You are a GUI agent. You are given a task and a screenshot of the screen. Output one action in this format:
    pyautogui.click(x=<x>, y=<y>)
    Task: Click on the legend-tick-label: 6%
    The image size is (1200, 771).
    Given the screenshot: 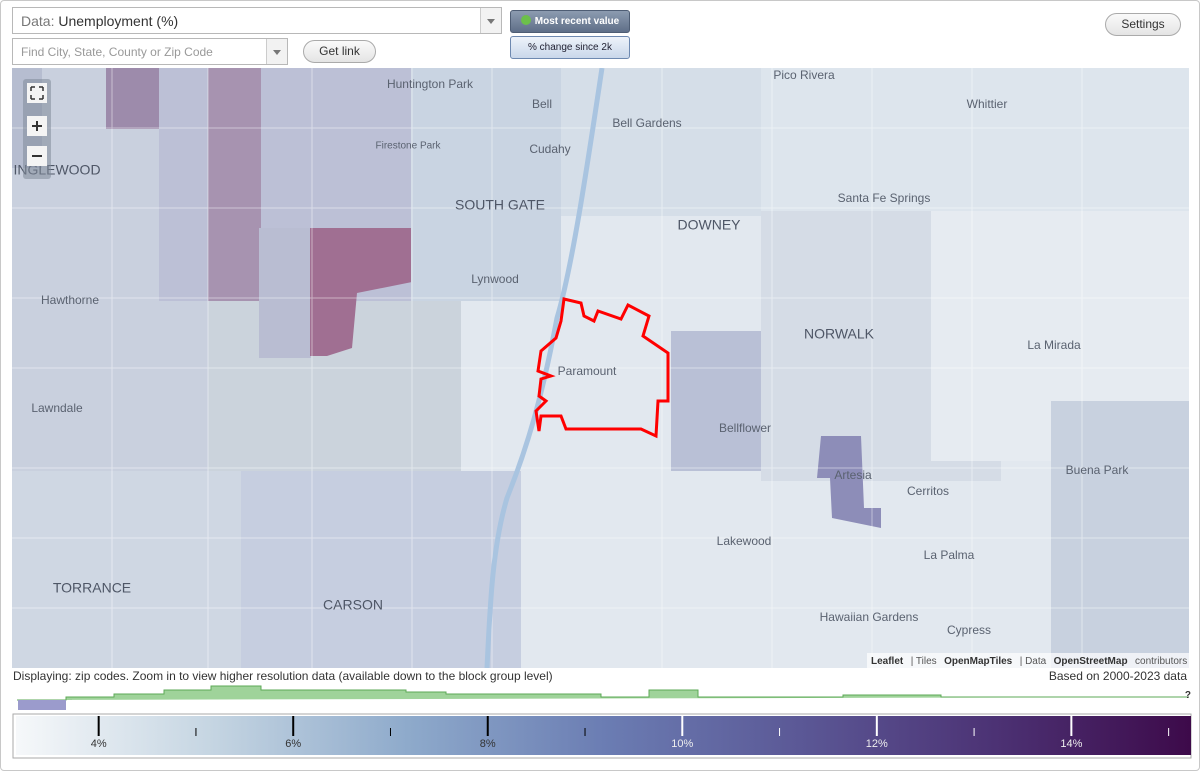 What is the action you would take?
    pyautogui.click(x=293, y=744)
    